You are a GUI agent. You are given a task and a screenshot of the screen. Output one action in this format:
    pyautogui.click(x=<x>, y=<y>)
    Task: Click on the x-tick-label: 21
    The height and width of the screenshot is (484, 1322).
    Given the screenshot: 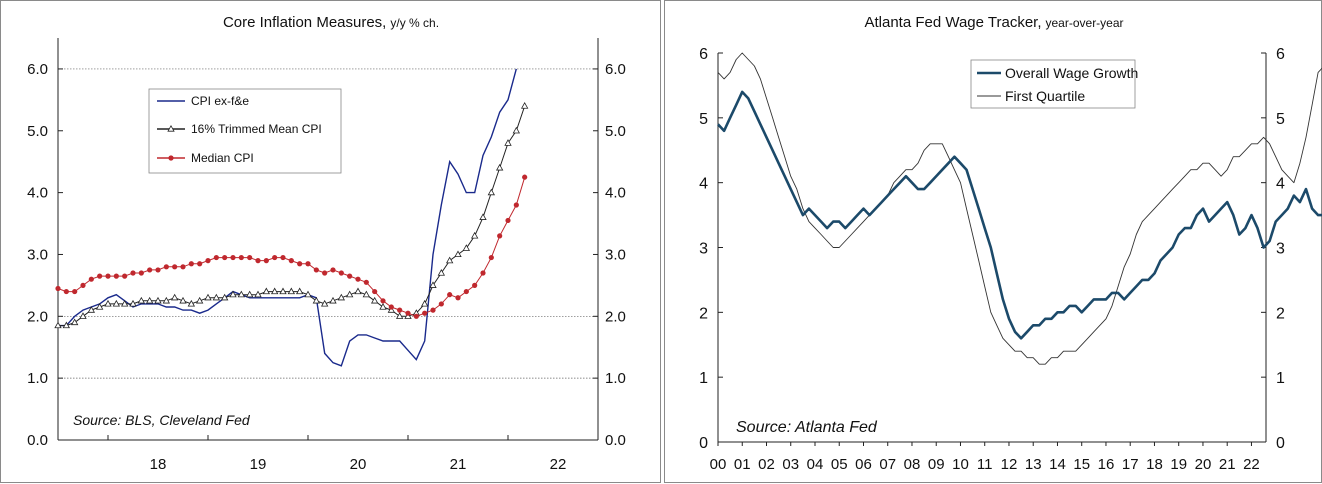 What is the action you would take?
    pyautogui.click(x=458, y=464)
    